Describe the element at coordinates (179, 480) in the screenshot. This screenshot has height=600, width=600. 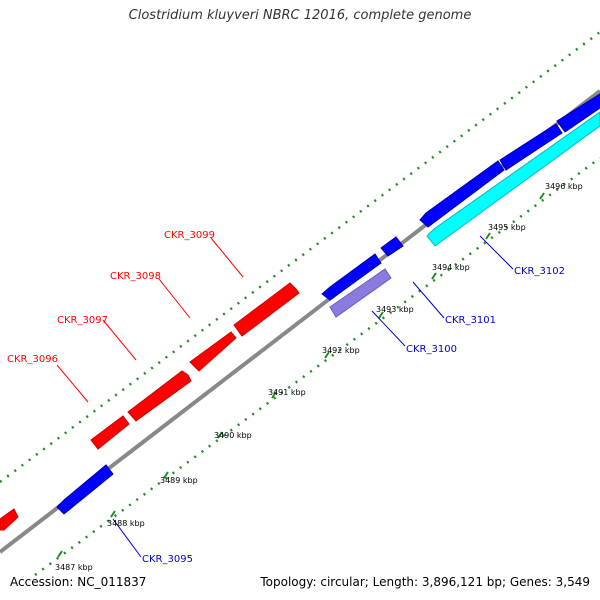
I see `scale-label: 3489 kbp` at that location.